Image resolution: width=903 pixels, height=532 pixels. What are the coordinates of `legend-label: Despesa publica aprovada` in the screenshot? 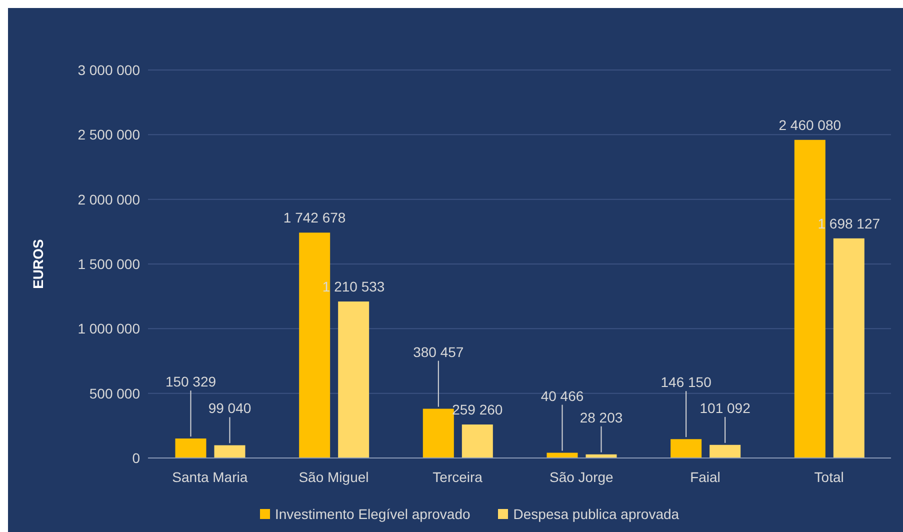 It's located at (596, 514).